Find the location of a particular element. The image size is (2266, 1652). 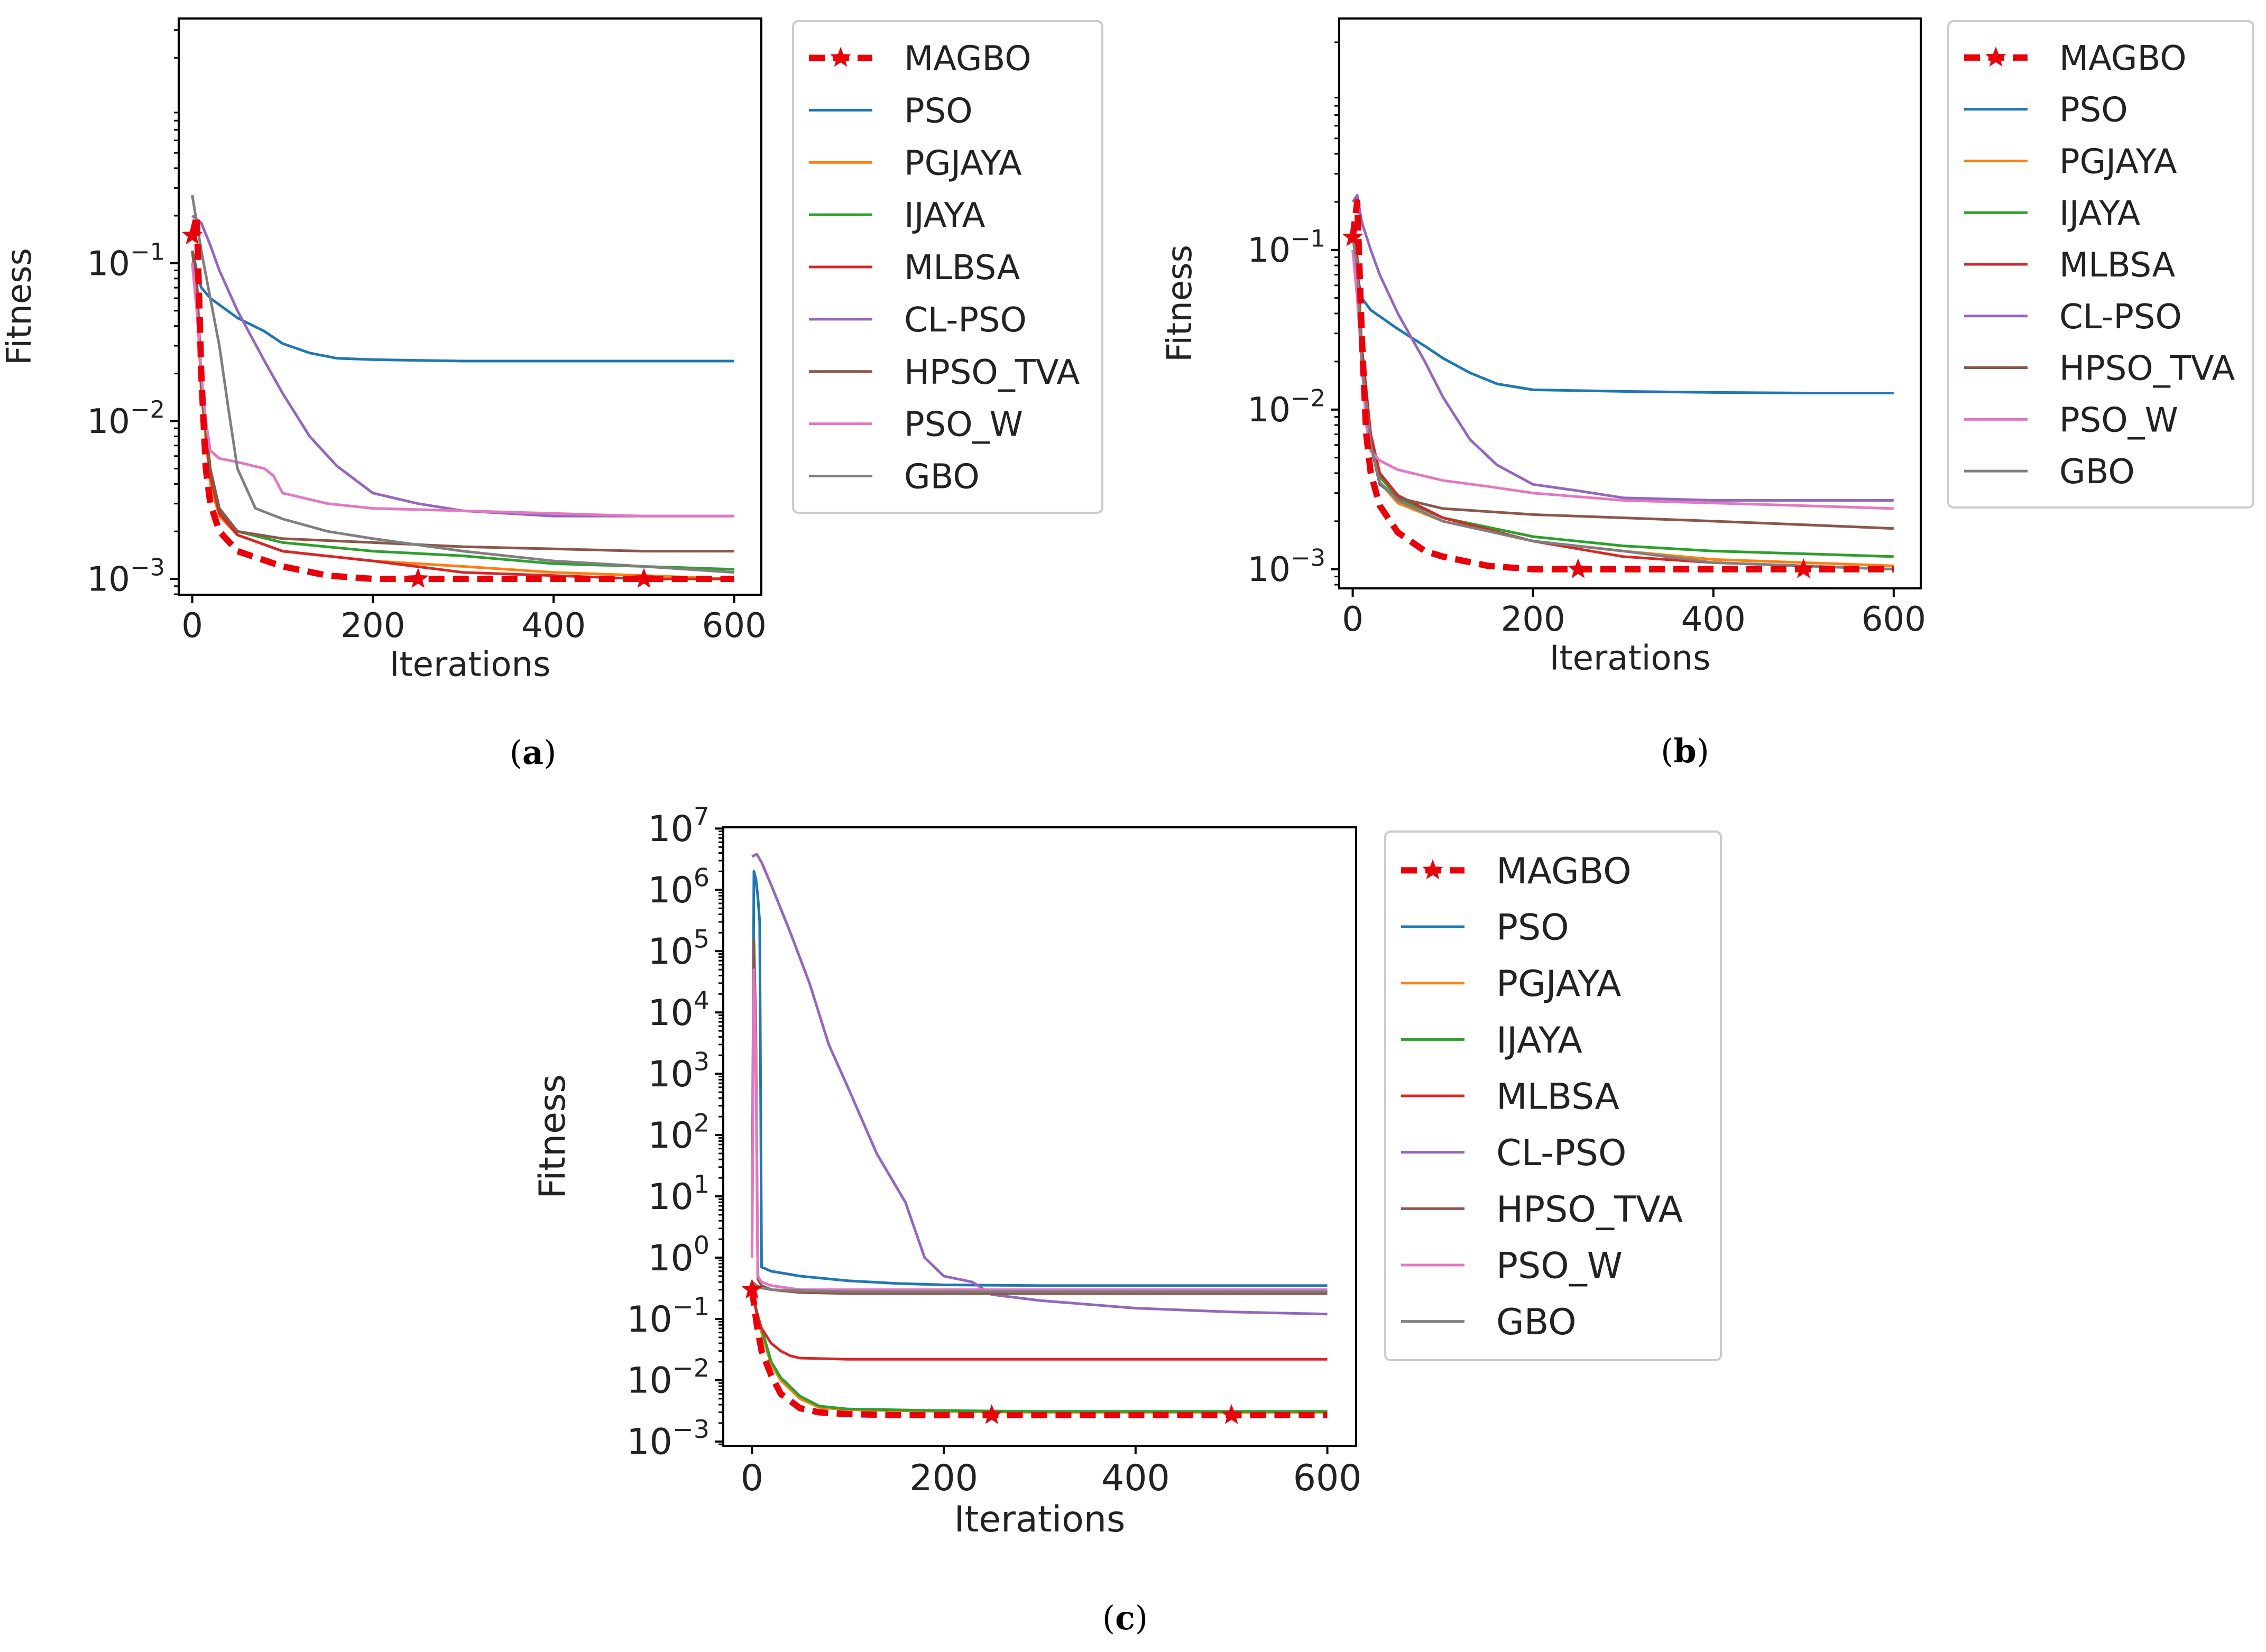

y-tick-exponent: 7 is located at coordinates (702, 817).